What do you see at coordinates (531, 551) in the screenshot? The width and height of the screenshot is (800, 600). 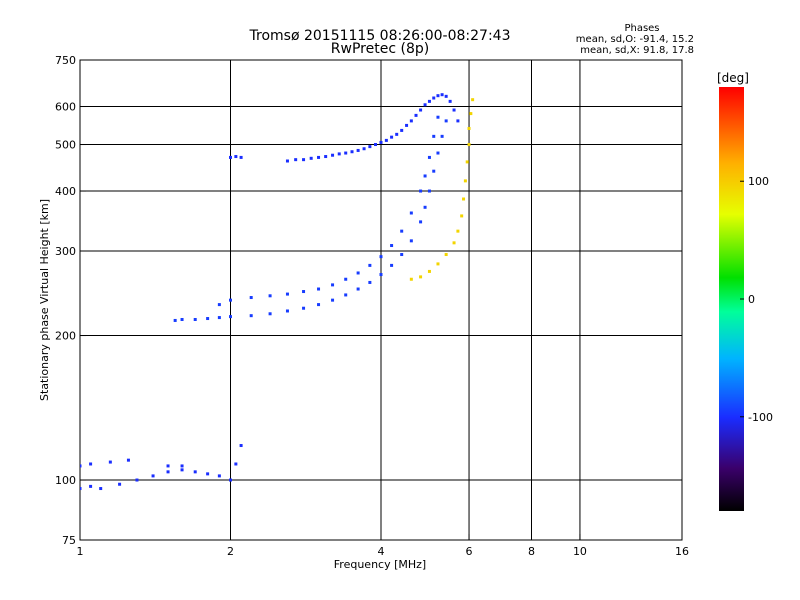 I see `x-tick-label: 8` at bounding box center [531, 551].